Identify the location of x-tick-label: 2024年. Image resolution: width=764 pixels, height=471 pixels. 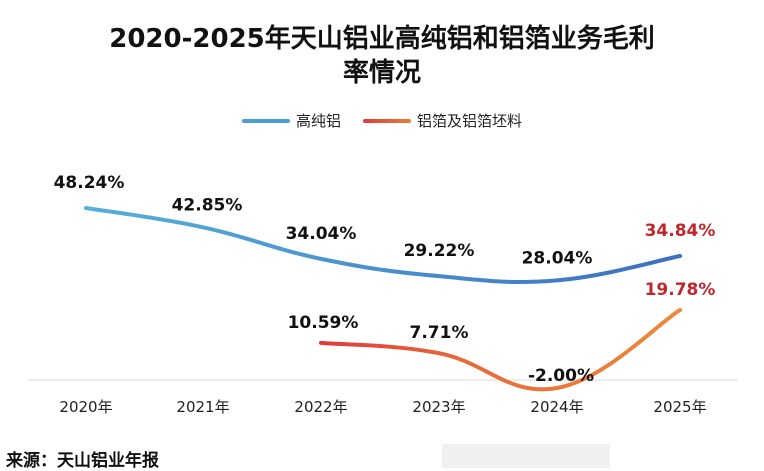
(556, 407).